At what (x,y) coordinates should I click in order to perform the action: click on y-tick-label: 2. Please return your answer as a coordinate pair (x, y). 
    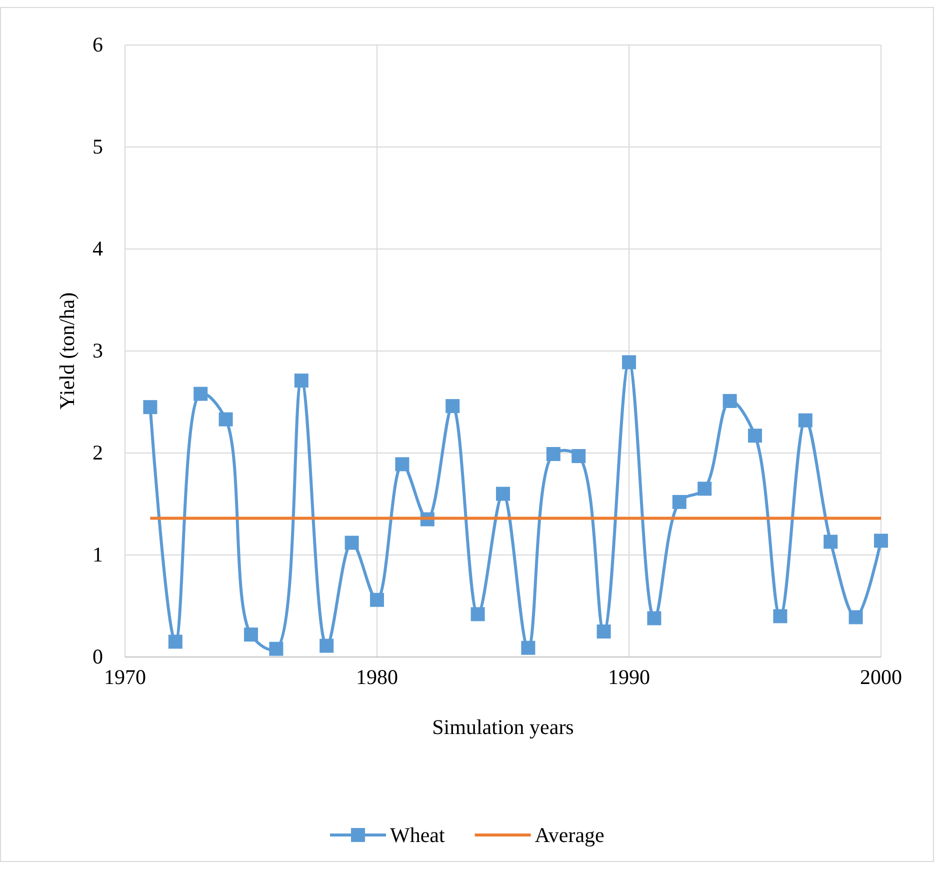
    Looking at the image, I should click on (97, 452).